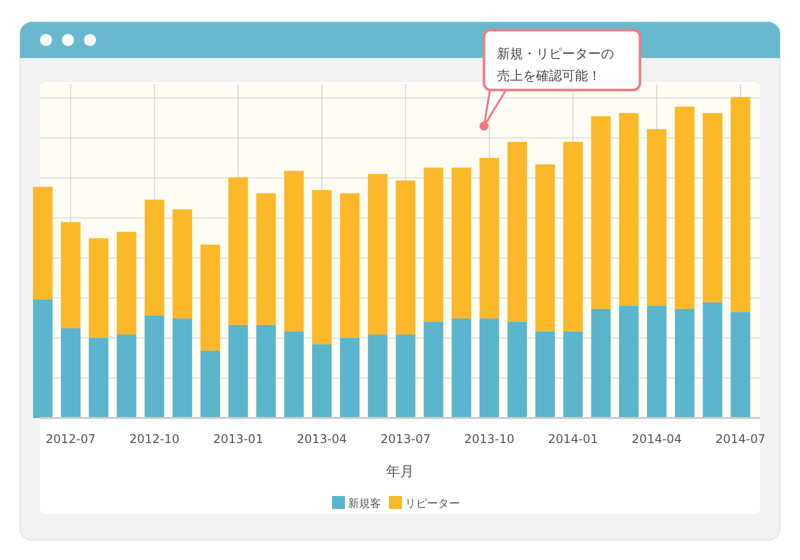 The image size is (800, 560). I want to click on x-tick-label: 2013-10, so click(489, 439).